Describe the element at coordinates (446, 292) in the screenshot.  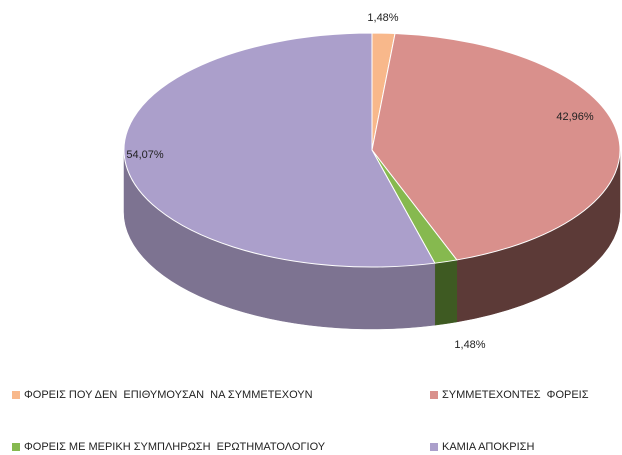
I see `slice-side` at that location.